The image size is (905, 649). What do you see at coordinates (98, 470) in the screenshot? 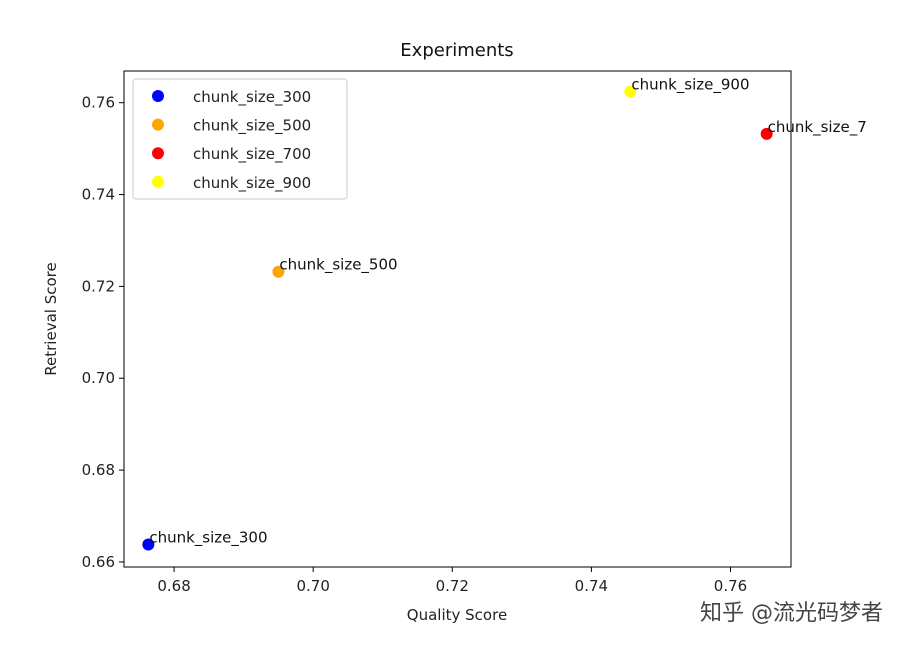
I see `y-tick-label: 0.68` at bounding box center [98, 470].